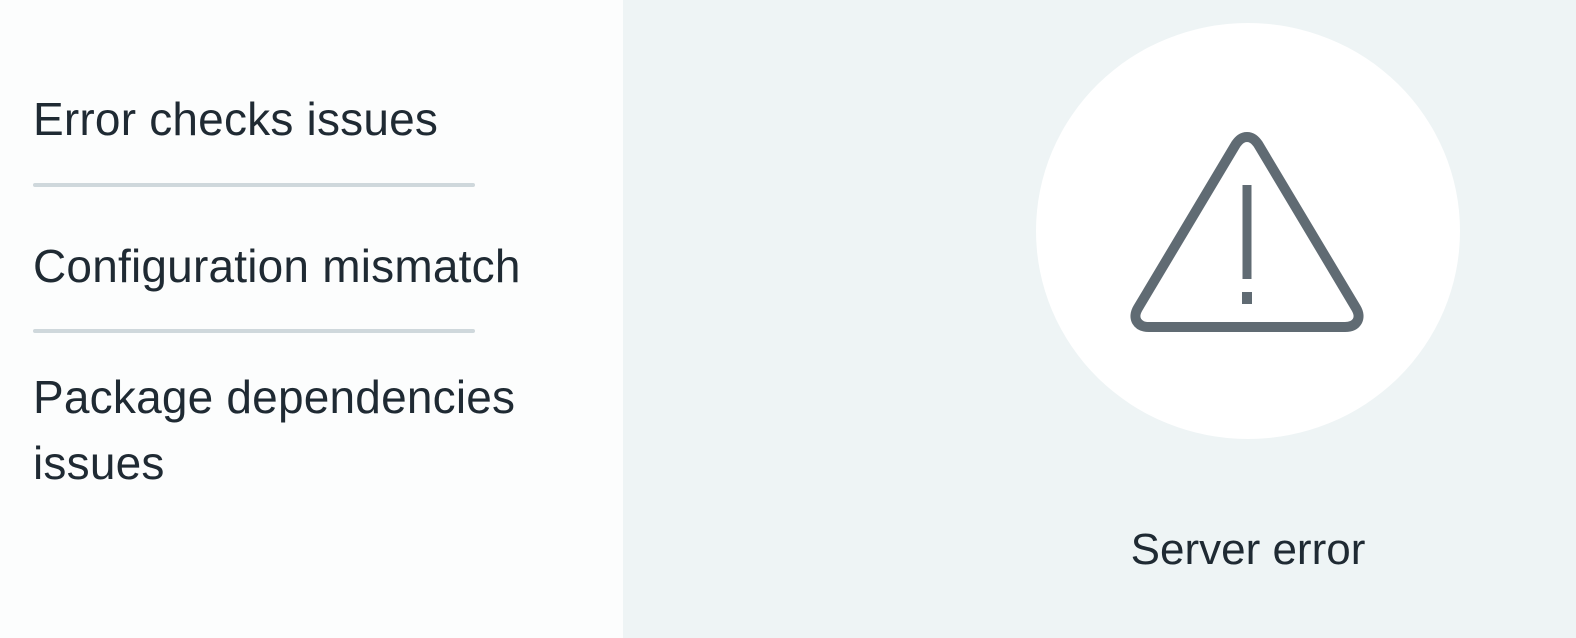 Image resolution: width=1576 pixels, height=638 pixels. What do you see at coordinates (274, 430) in the screenshot?
I see `list-item-package-dependencies: Package dependencies issues` at bounding box center [274, 430].